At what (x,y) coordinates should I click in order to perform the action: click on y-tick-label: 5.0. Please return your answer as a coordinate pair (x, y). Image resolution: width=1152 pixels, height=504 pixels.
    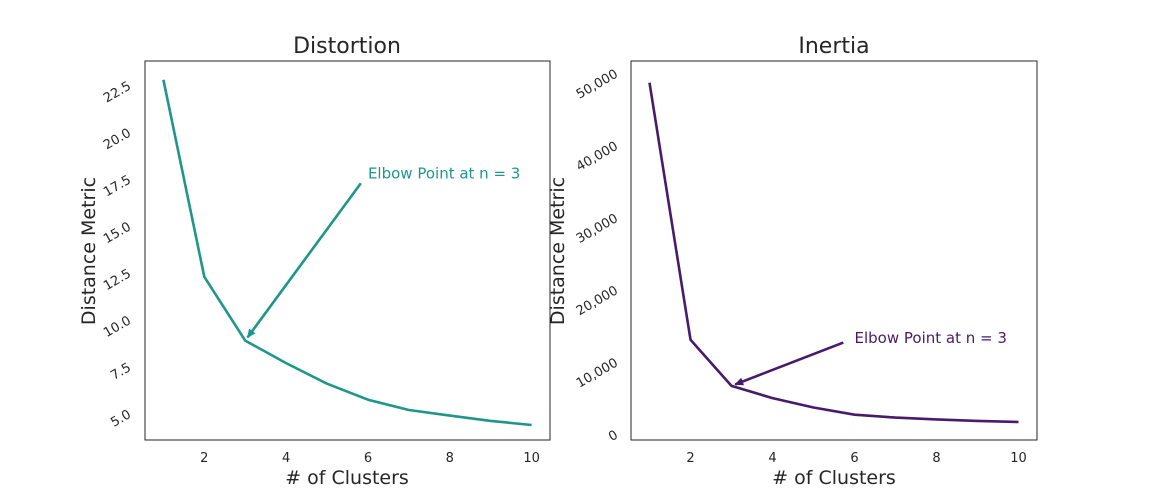
    Looking at the image, I should click on (120, 418).